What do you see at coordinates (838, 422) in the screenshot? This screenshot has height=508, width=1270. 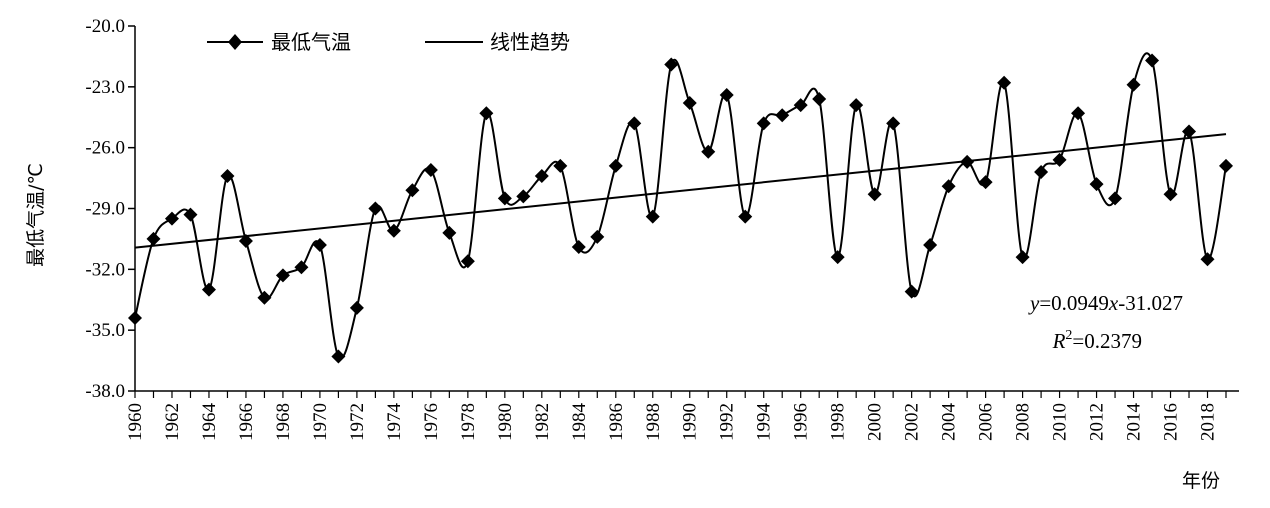 I see `x-tick-label: 1998` at bounding box center [838, 422].